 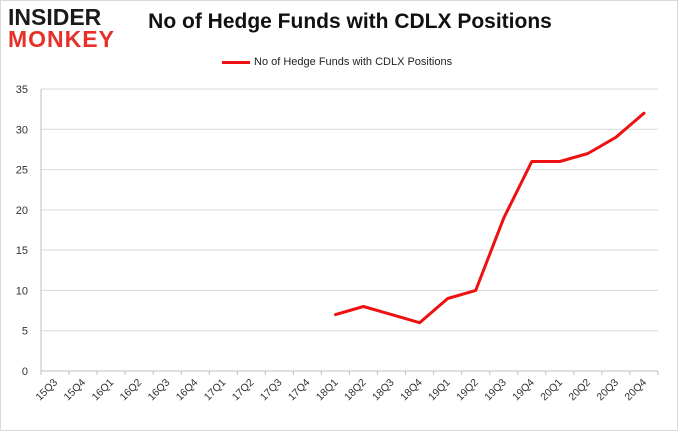 I want to click on x-tick-label: 20Q2, so click(x=579, y=390).